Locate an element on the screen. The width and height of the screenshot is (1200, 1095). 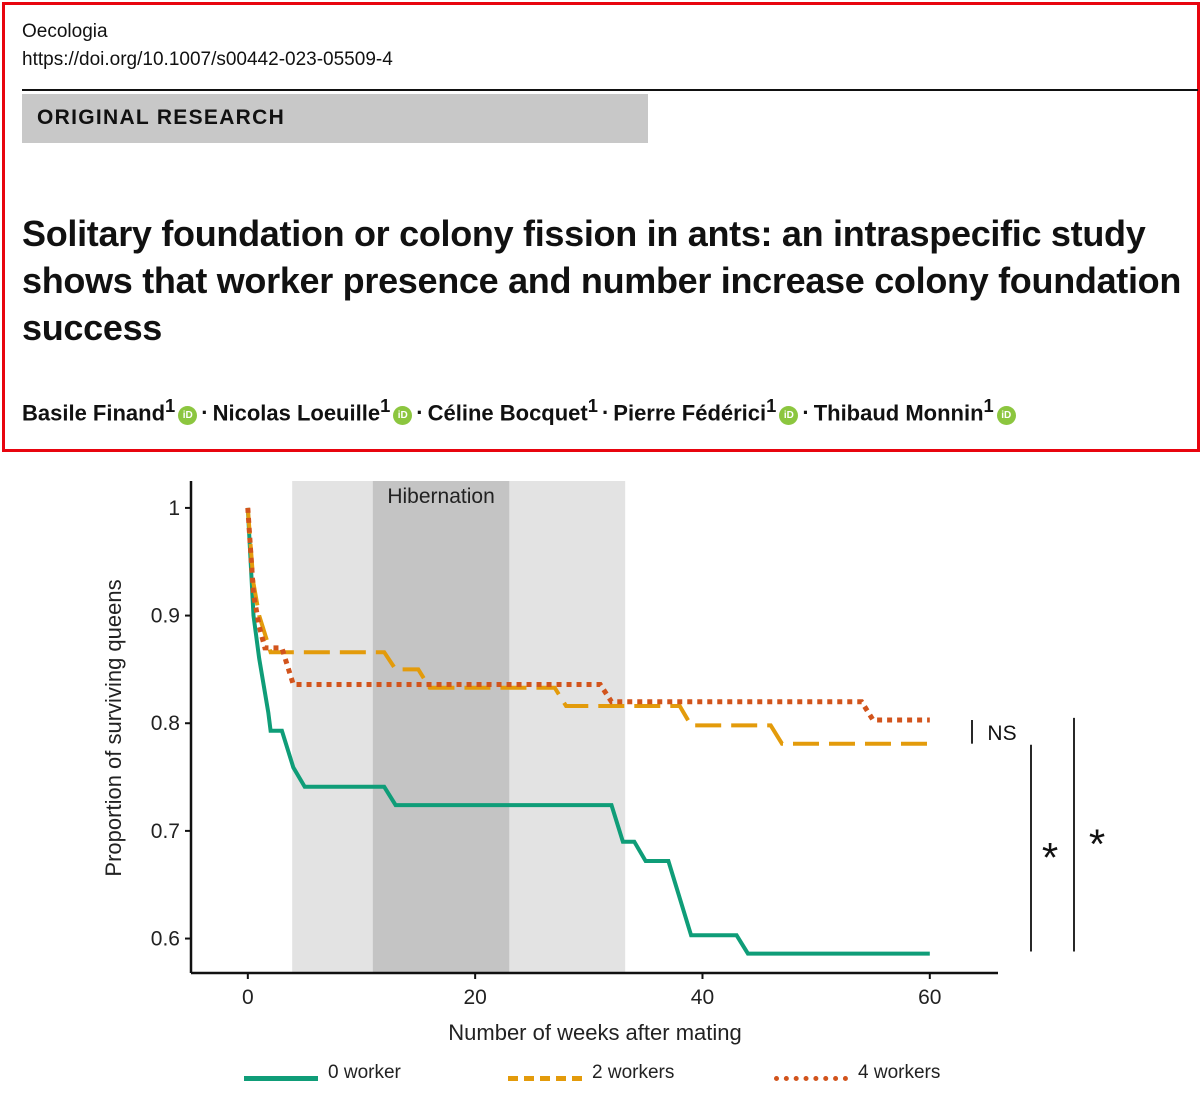
y-tick-label: 0.9 is located at coordinates (165, 616).